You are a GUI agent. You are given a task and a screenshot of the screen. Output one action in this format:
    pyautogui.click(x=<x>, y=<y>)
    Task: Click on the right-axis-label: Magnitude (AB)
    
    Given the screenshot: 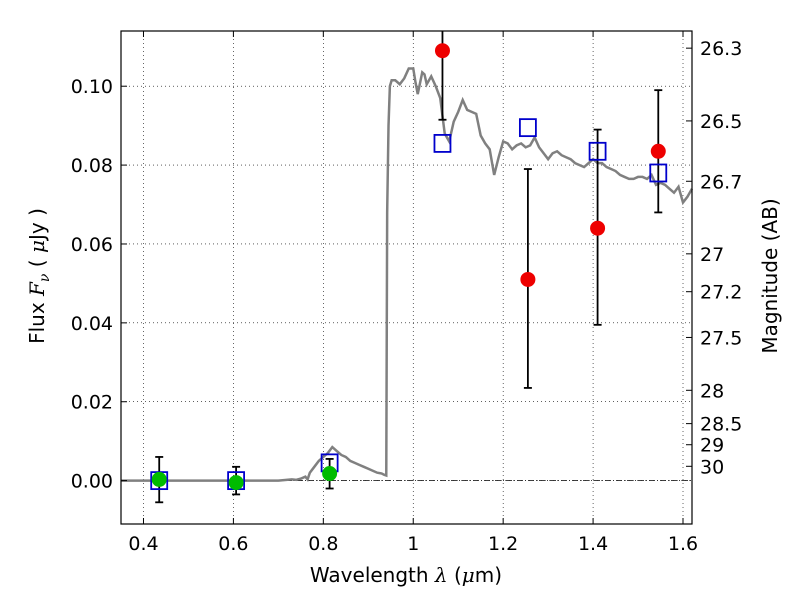 What is the action you would take?
    pyautogui.click(x=770, y=275)
    